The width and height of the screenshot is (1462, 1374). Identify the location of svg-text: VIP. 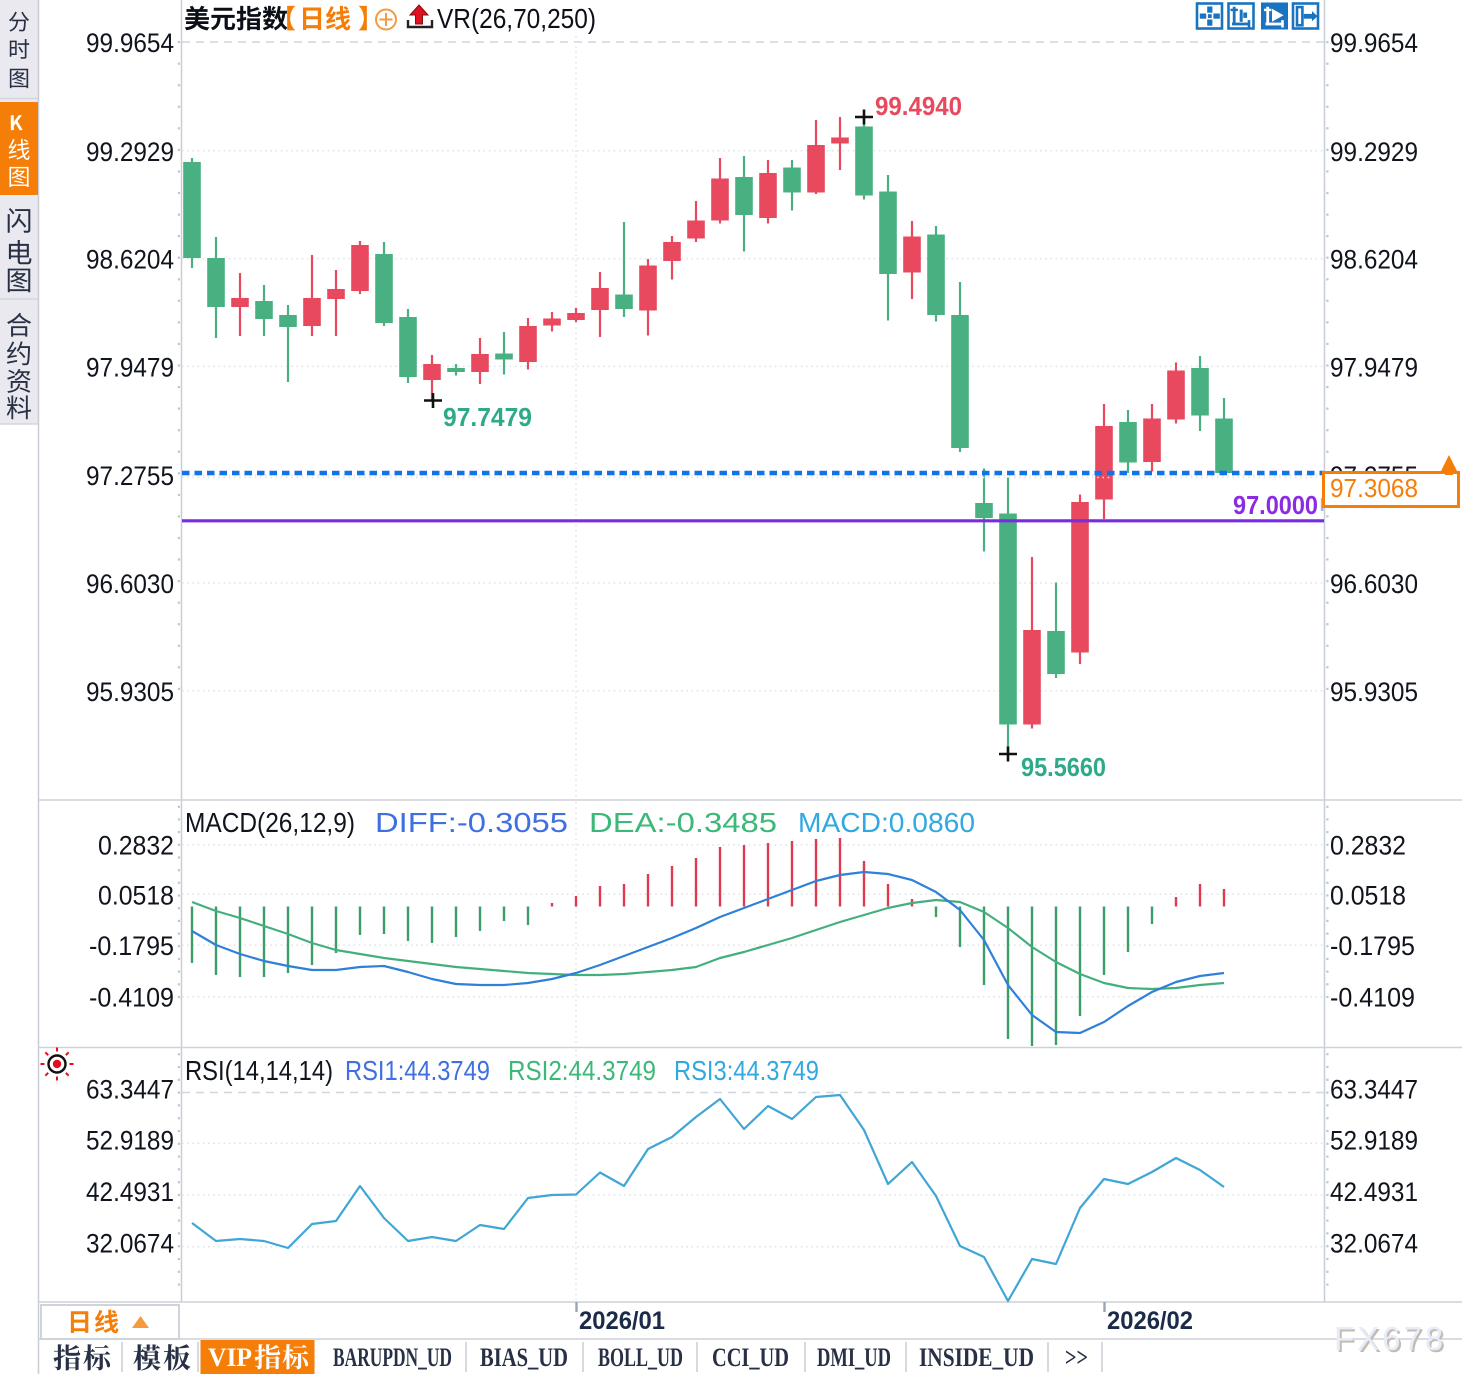
(230, 1357).